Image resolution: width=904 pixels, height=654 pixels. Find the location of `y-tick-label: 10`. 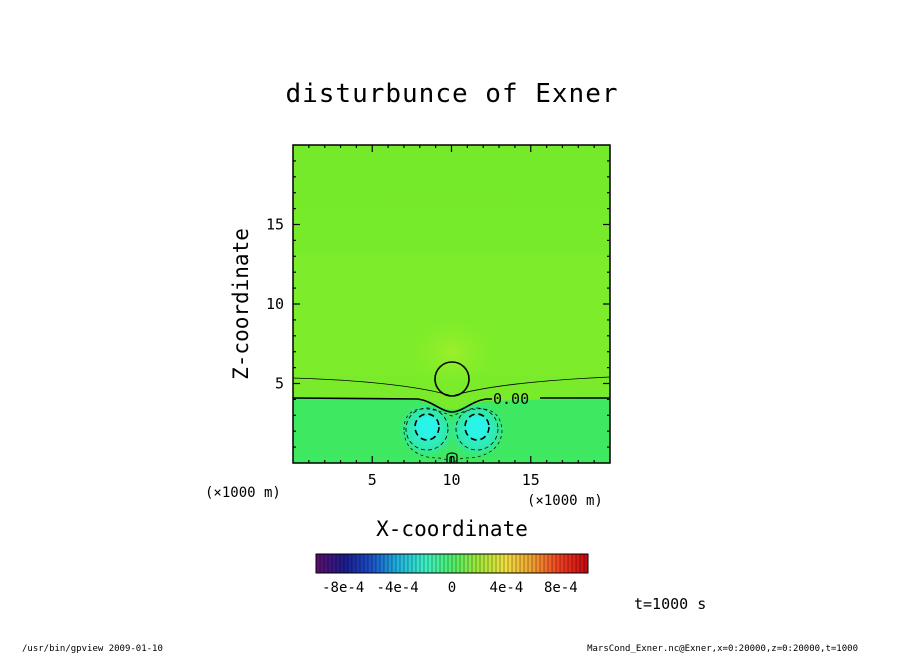

y-tick-label: 10 is located at coordinates (275, 304).